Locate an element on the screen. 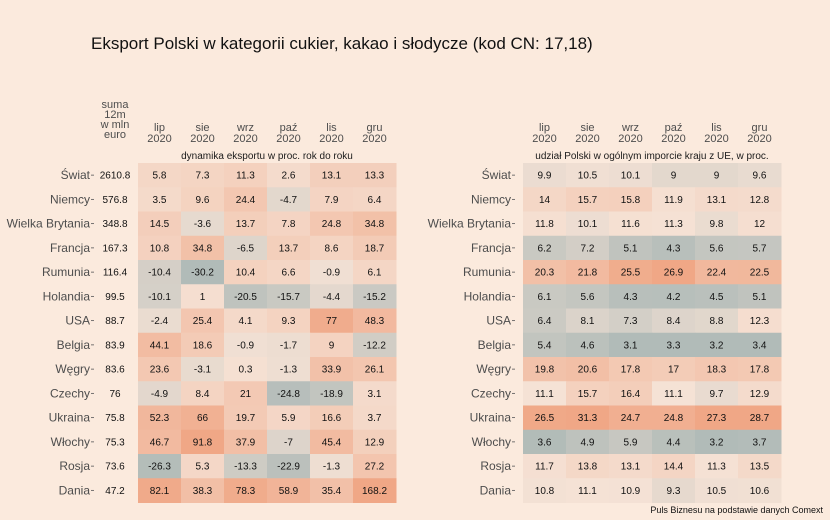 The image size is (830, 520). country-label: Węgry is located at coordinates (493, 369).